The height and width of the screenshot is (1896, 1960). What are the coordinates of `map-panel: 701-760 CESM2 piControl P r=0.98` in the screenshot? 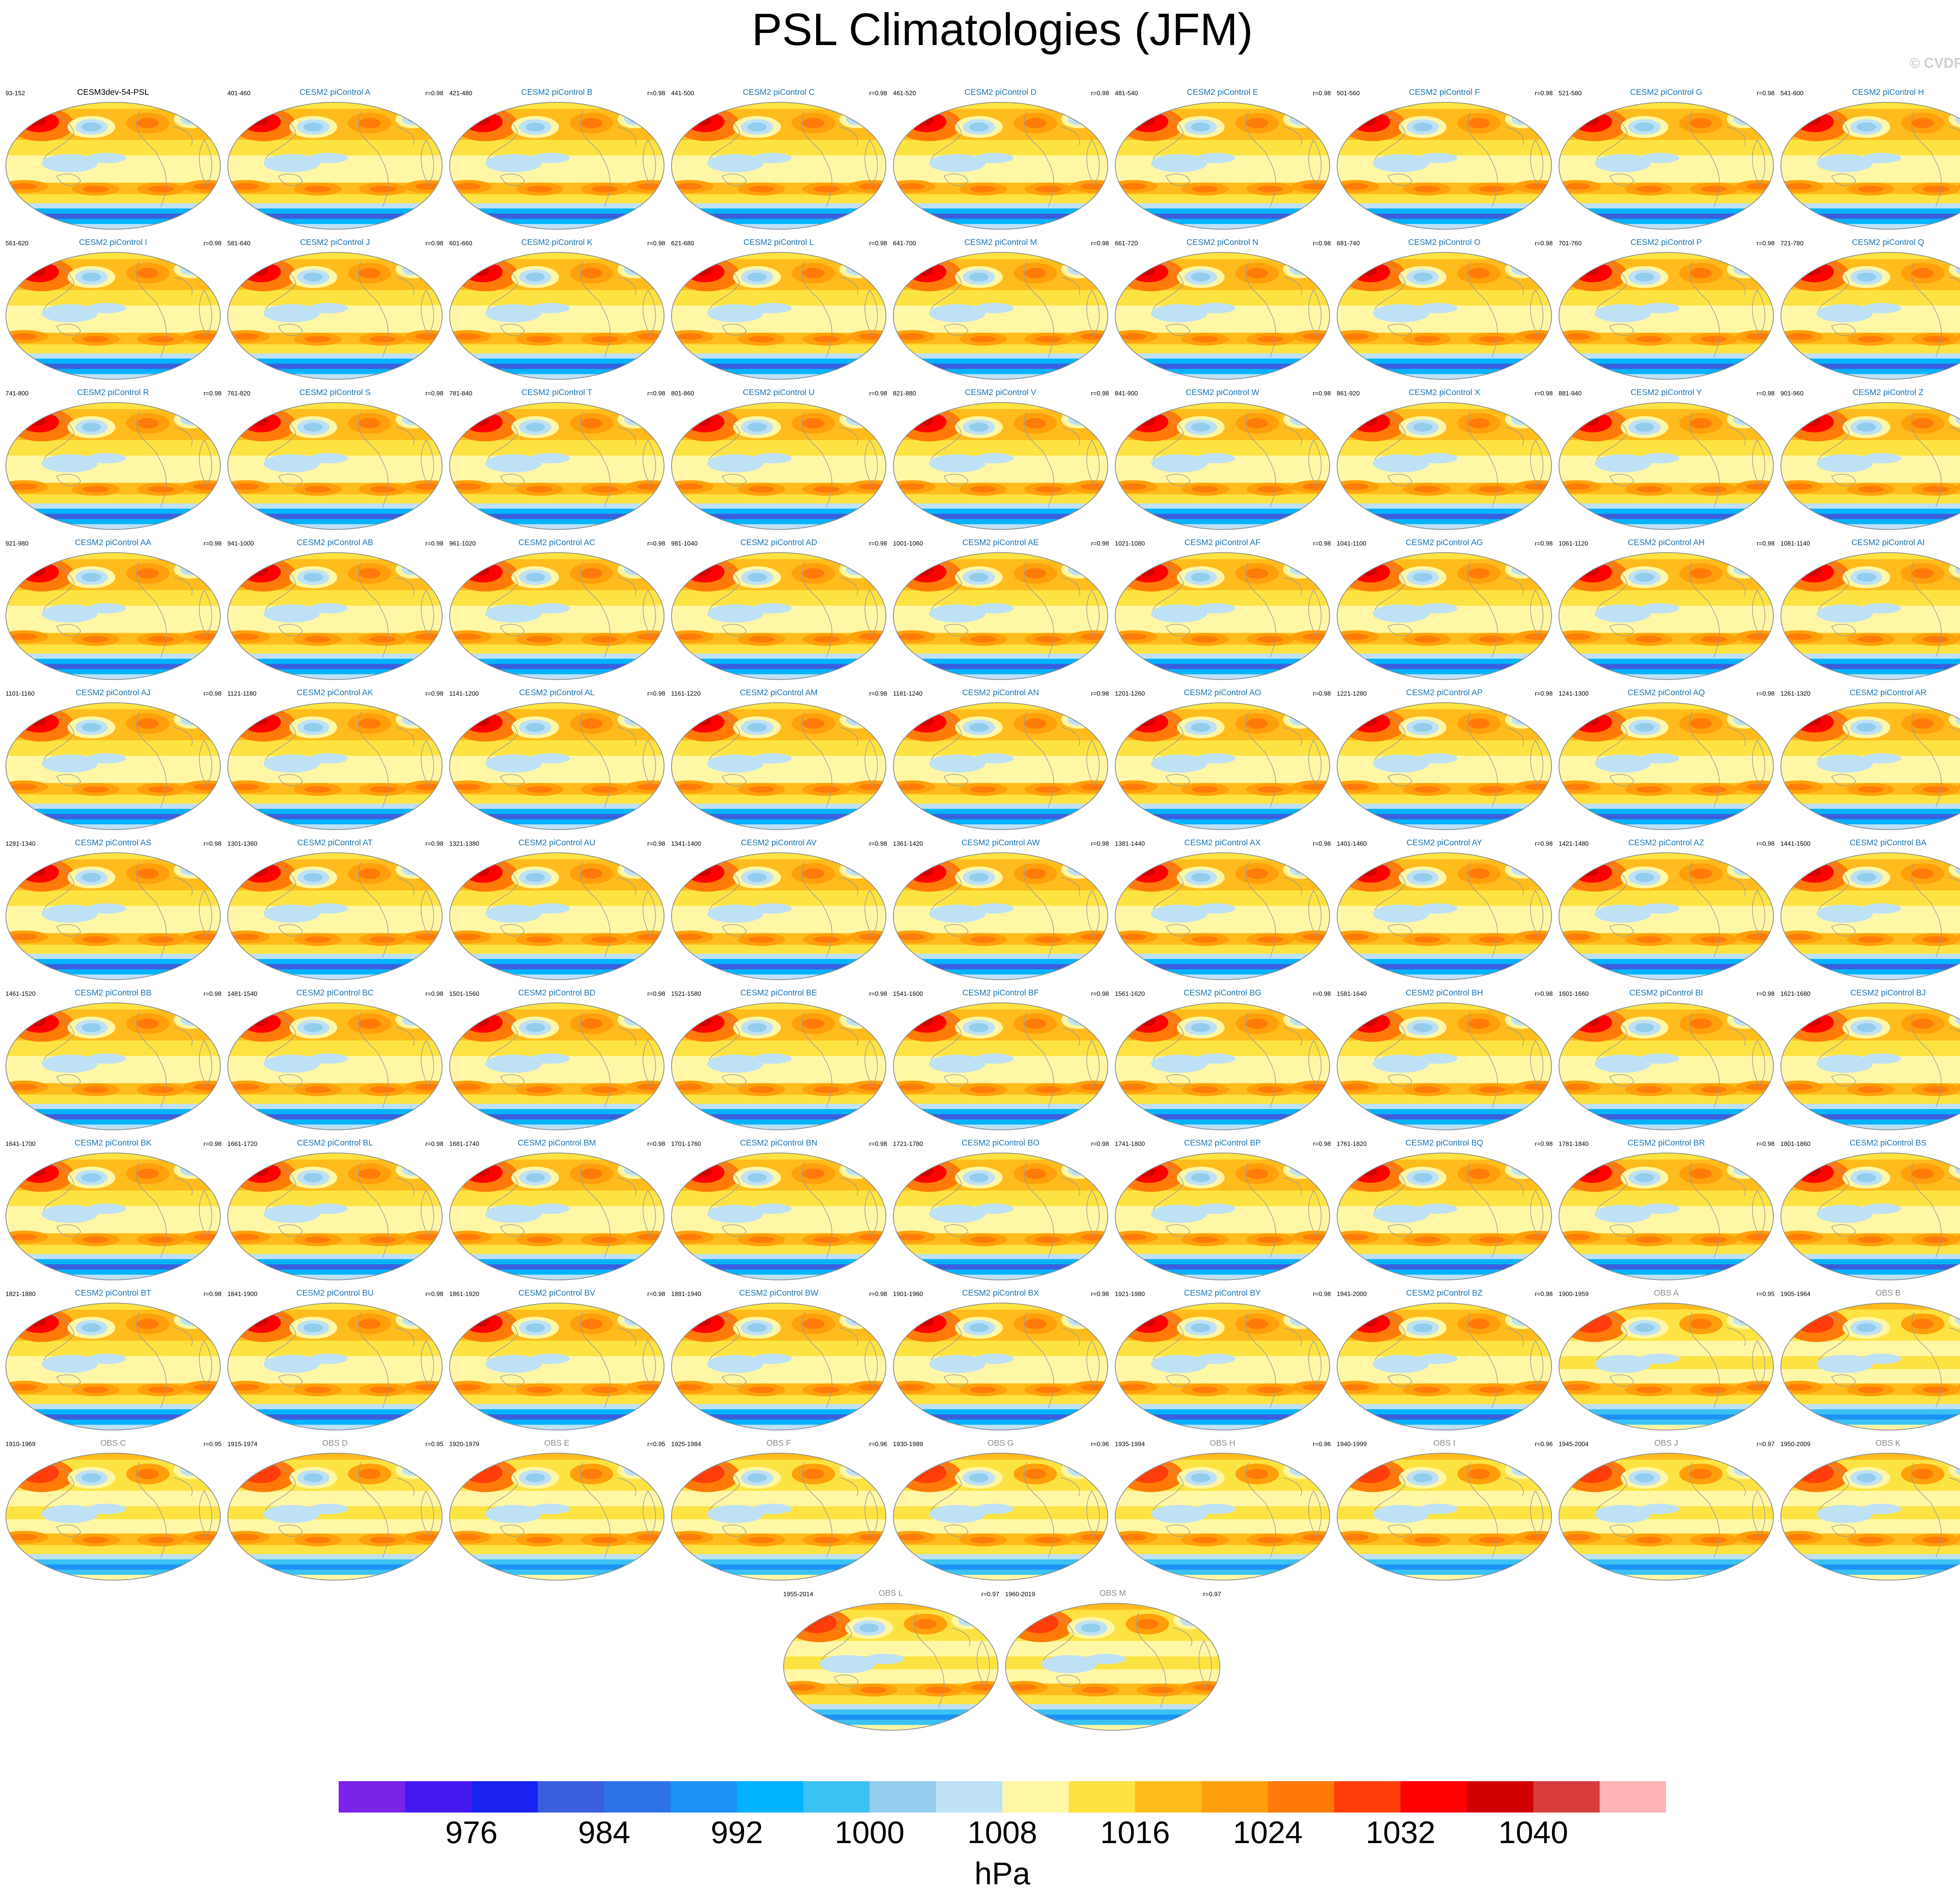 It's located at (1666, 311).